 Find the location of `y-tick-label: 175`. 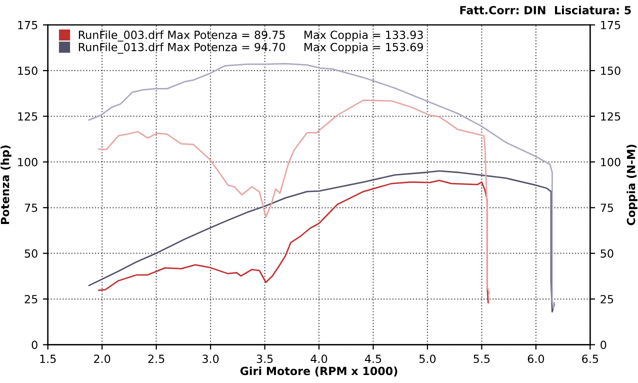

y-tick-label: 175 is located at coordinates (28, 25).